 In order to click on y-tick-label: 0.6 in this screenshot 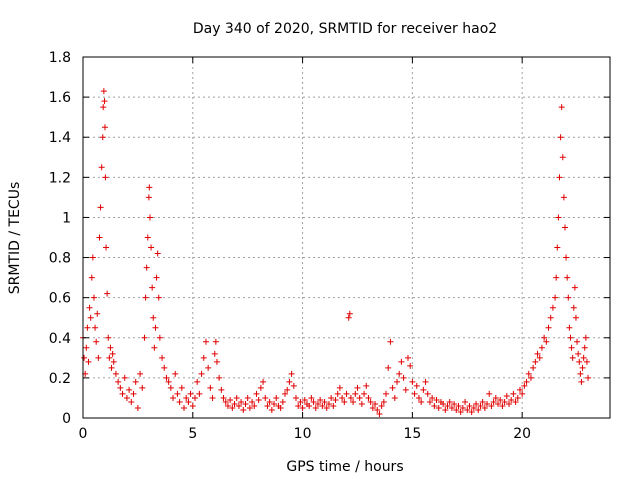, I will do `click(60, 299)`.